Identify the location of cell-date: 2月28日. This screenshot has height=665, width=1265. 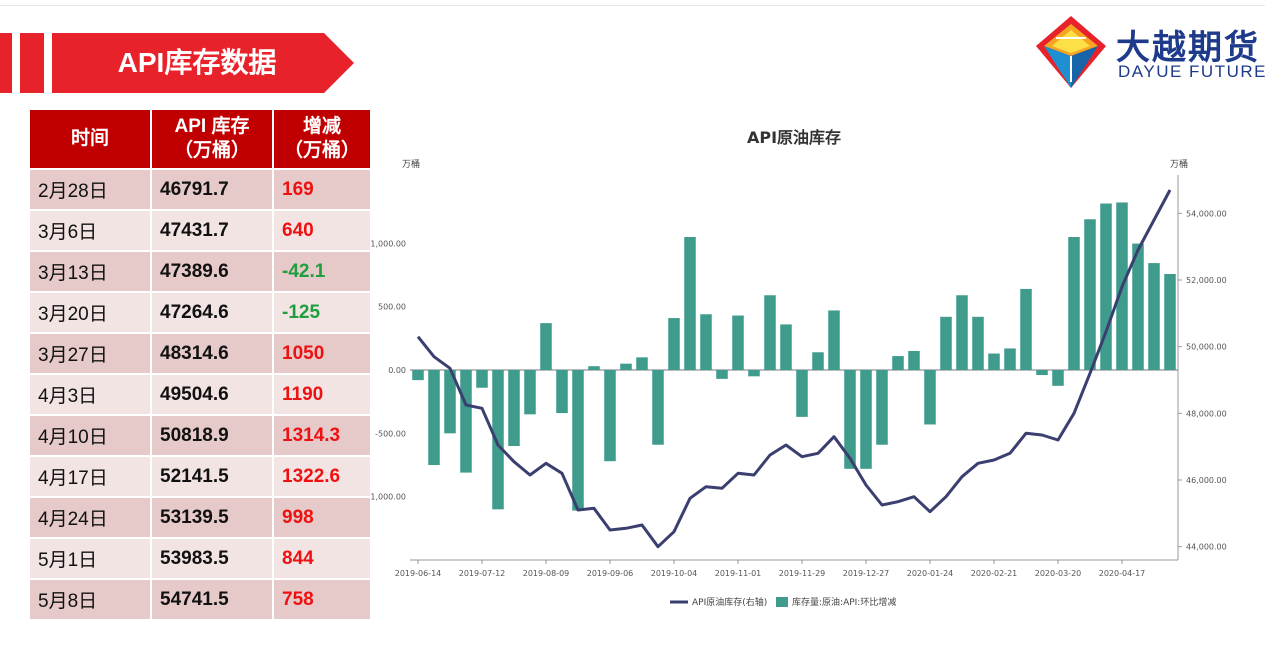
(90, 189).